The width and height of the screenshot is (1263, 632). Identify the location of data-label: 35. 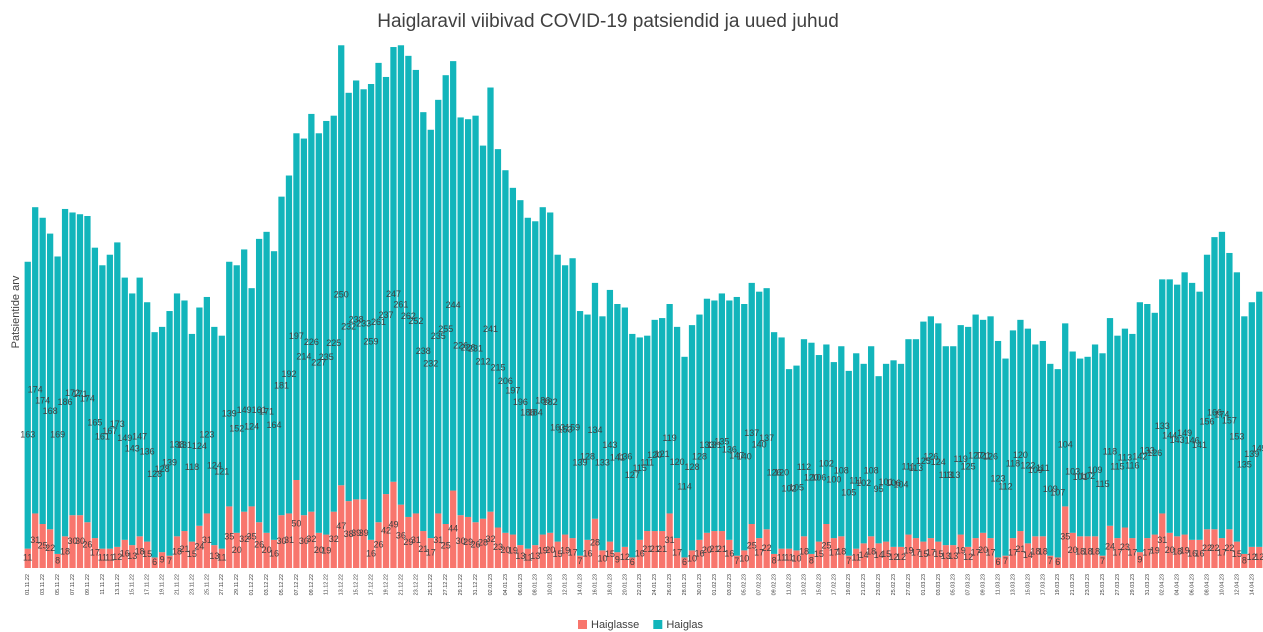
(1065, 537).